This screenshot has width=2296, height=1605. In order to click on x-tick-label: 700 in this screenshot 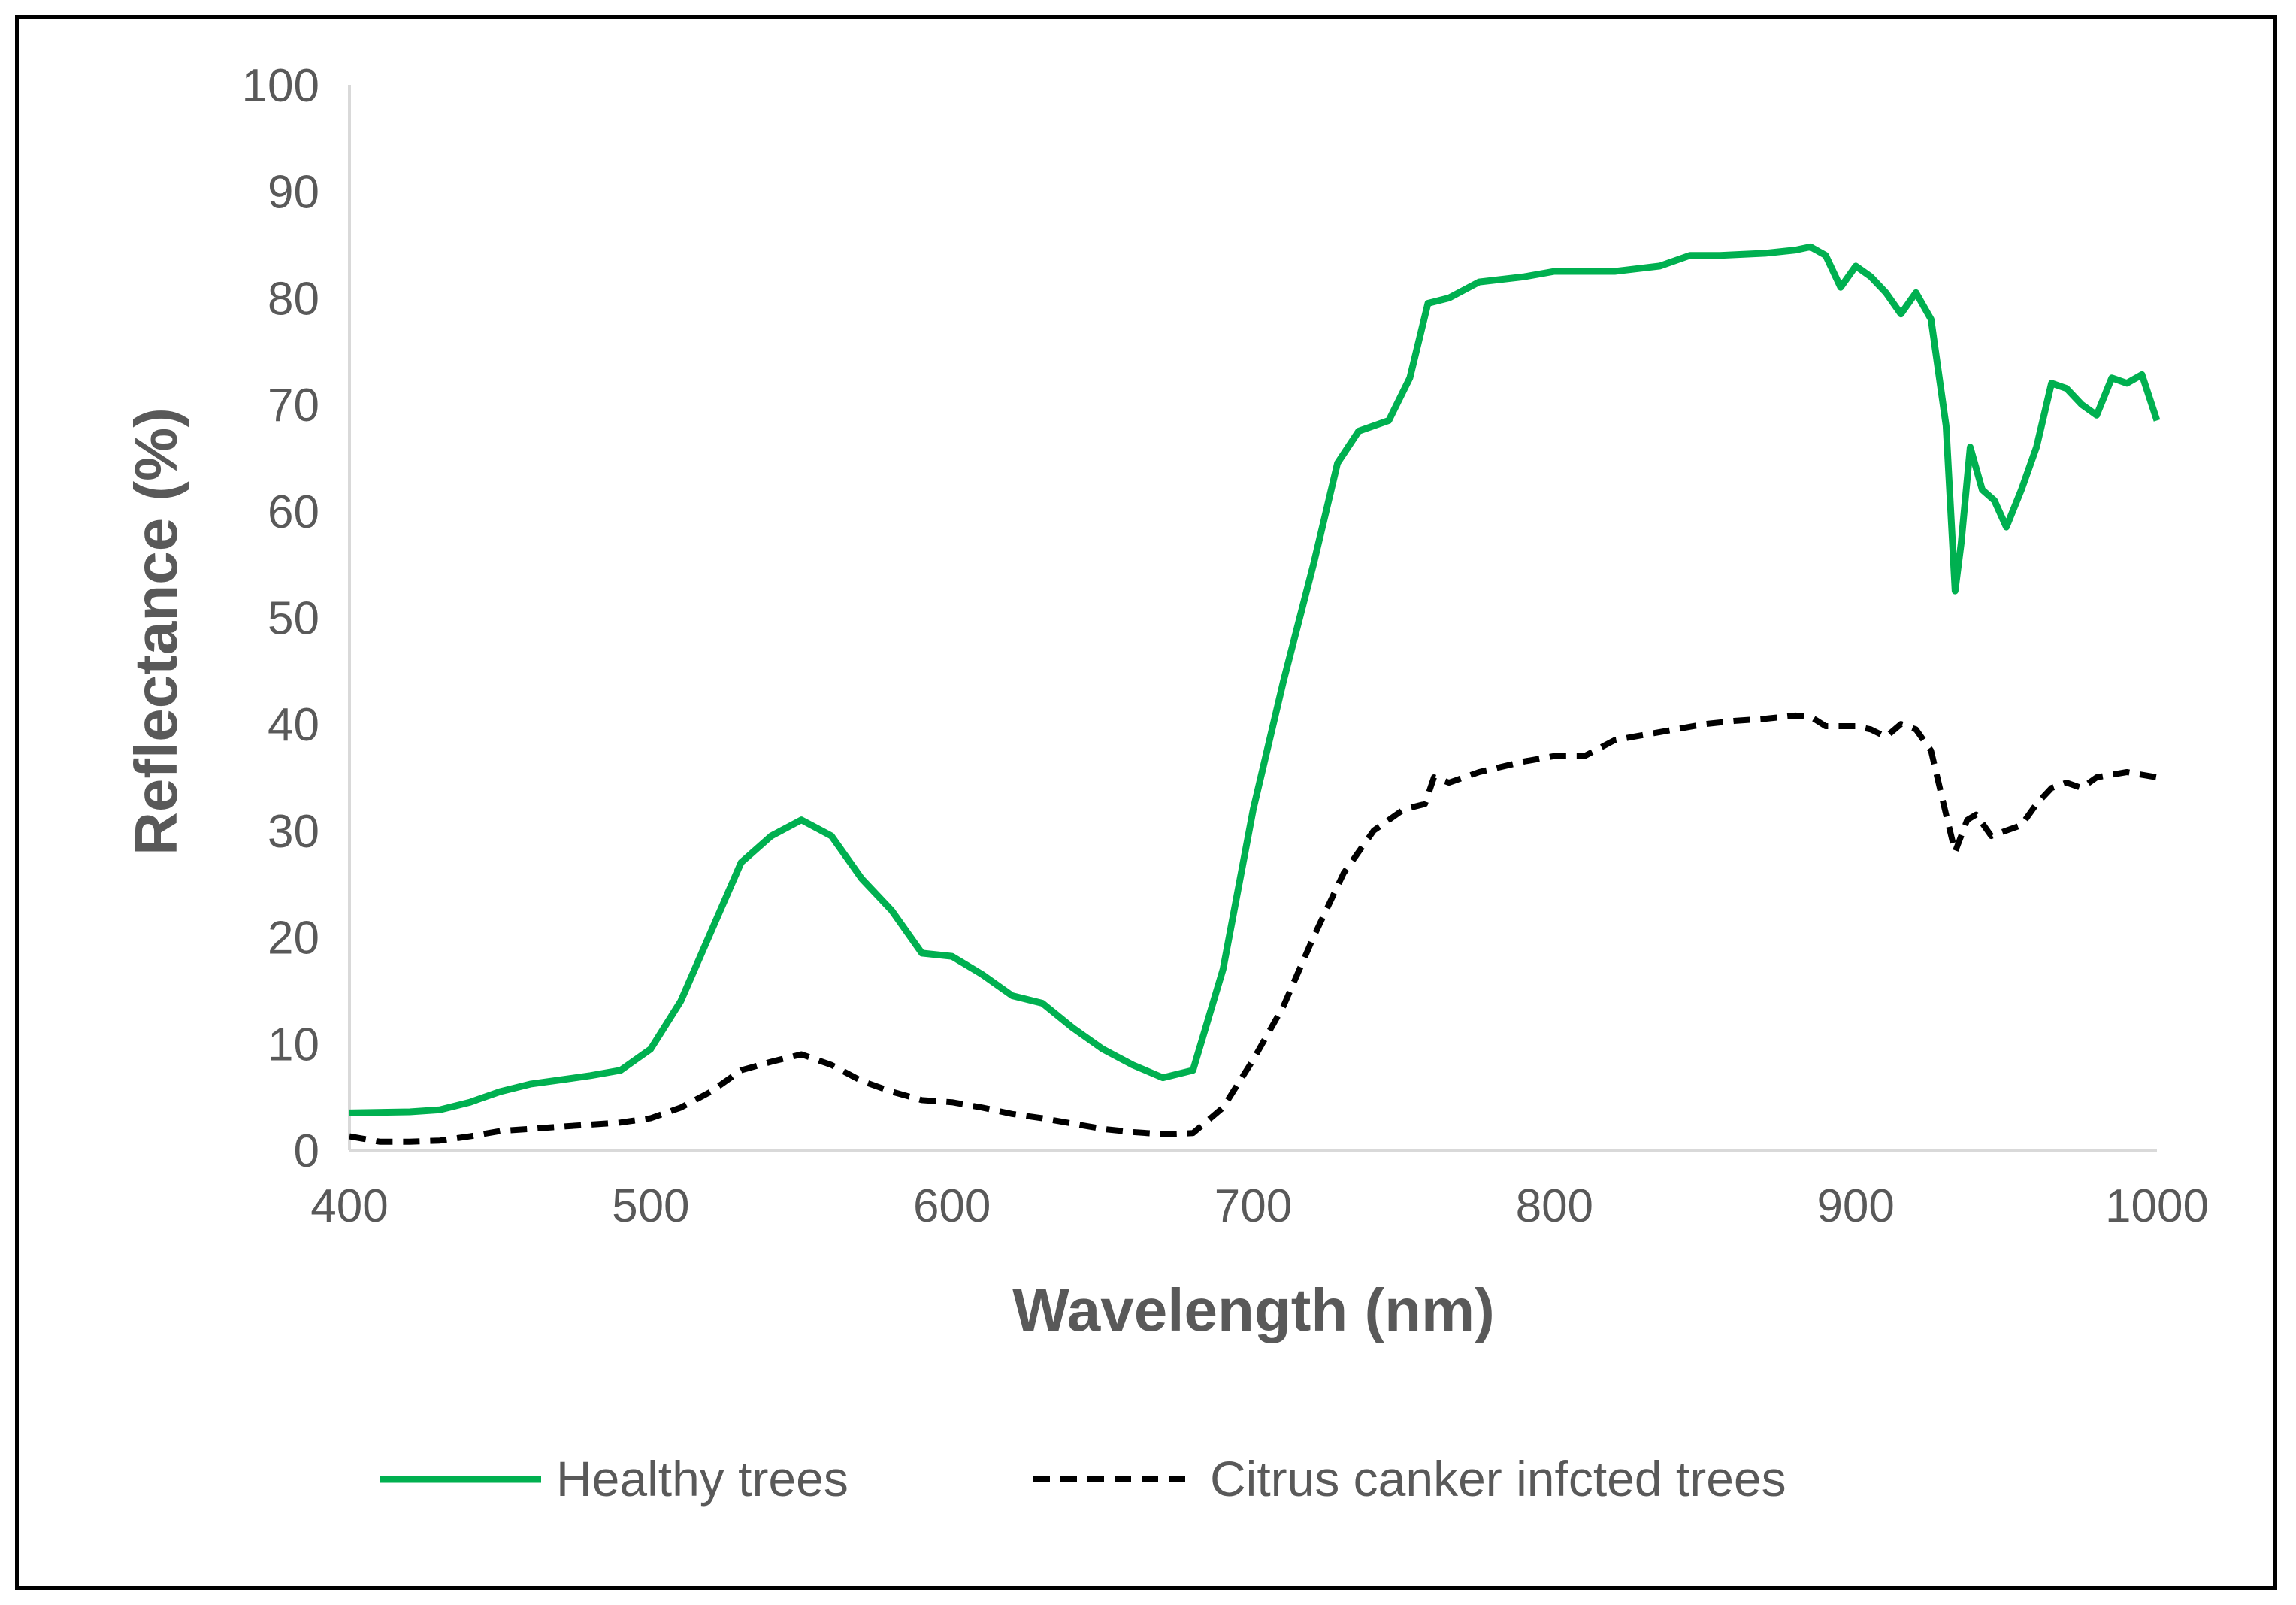, I will do `click(1253, 1206)`.